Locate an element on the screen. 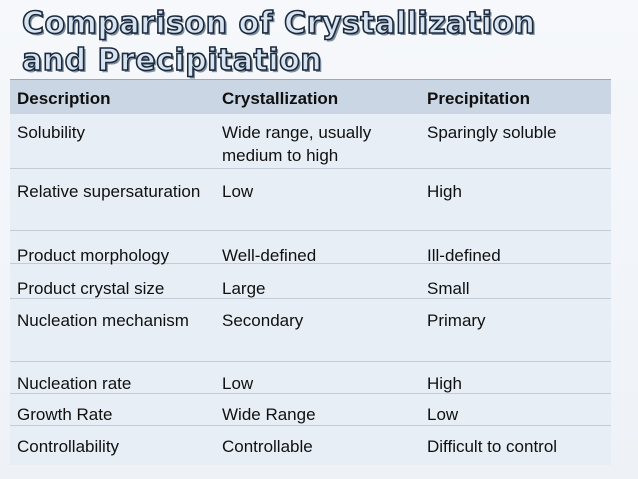 Image resolution: width=638 pixels, height=479 pixels. row-description: Product crystal size is located at coordinates (91, 288).